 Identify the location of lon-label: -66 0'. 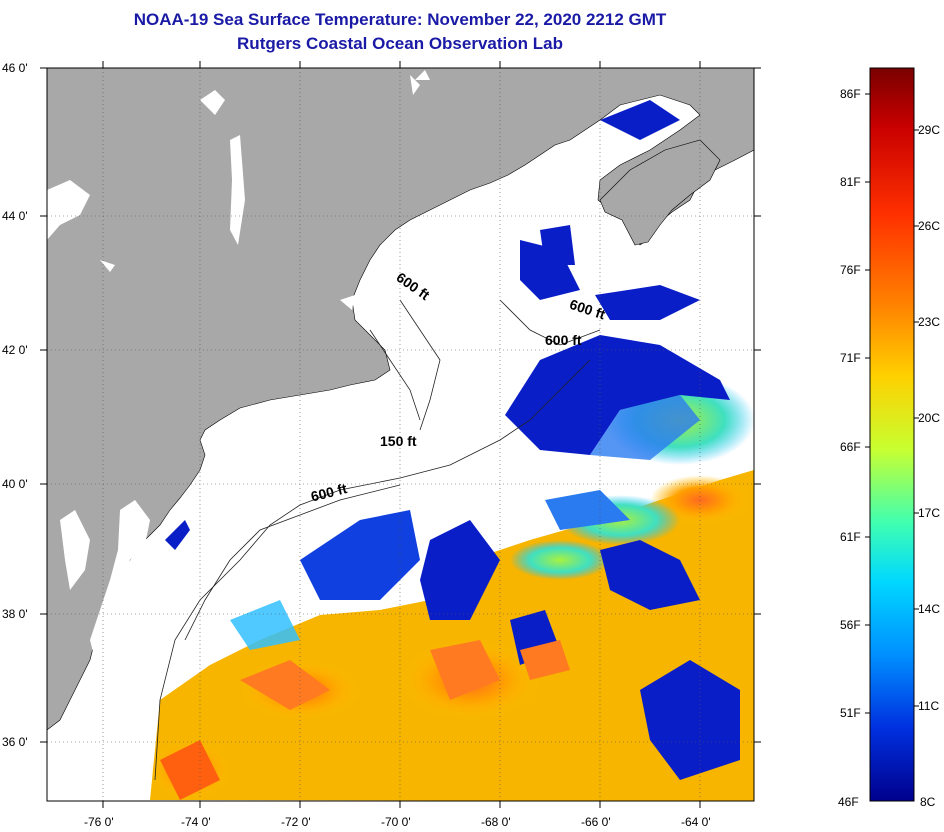
(596, 822).